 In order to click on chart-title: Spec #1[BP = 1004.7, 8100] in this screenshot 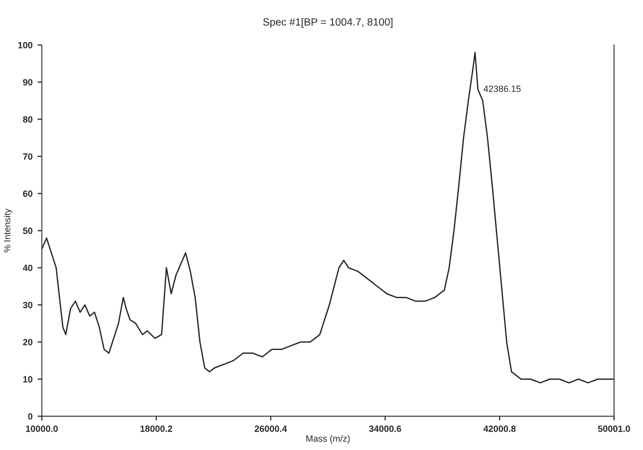, I will do `click(327, 23)`.